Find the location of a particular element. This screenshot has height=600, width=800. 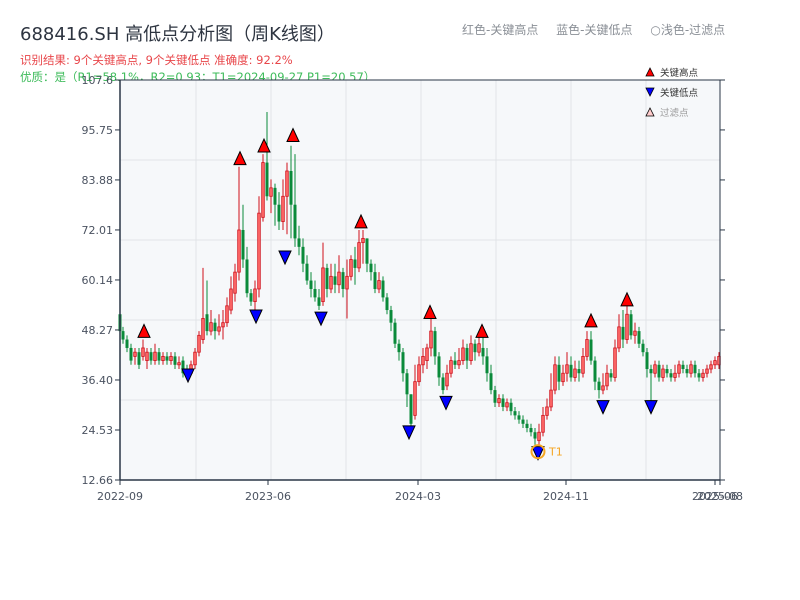

legend-label: 过滤点 is located at coordinates (674, 113).